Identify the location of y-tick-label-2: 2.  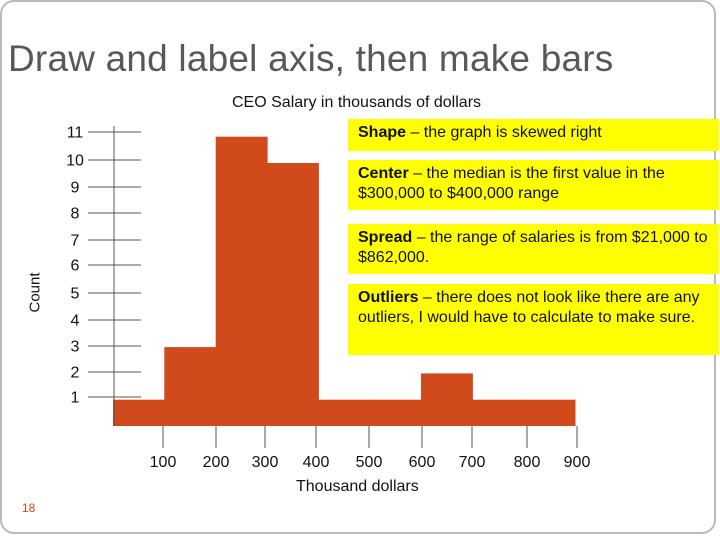
(75, 373).